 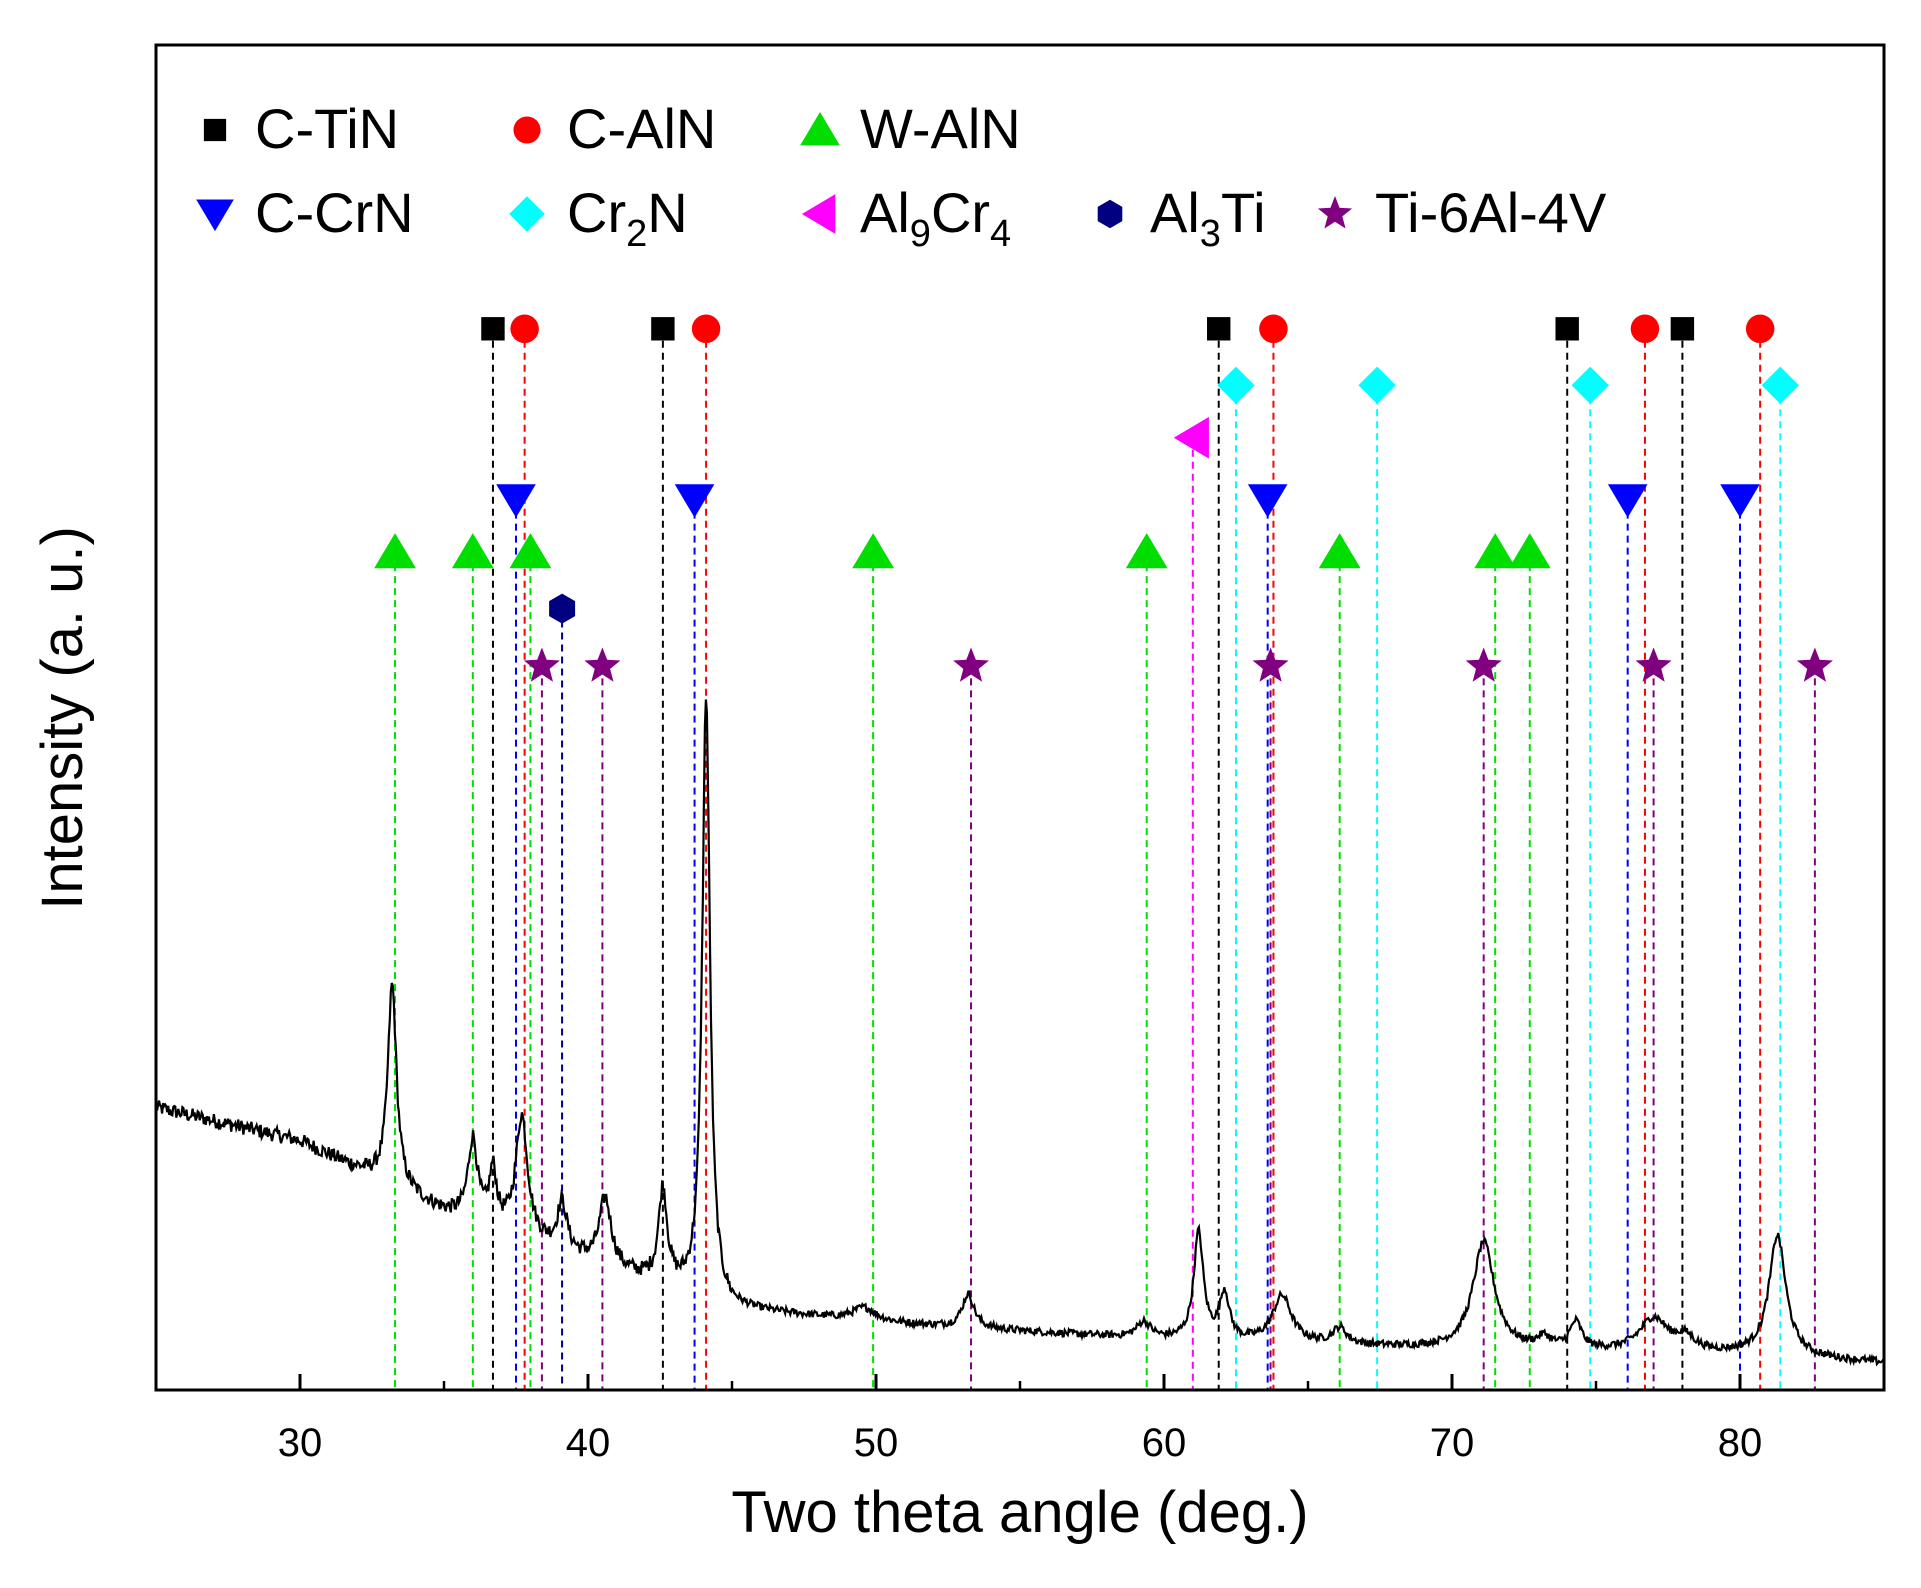 What do you see at coordinates (62, 718) in the screenshot?
I see `y-axis-title: Intensity (a. u.)` at bounding box center [62, 718].